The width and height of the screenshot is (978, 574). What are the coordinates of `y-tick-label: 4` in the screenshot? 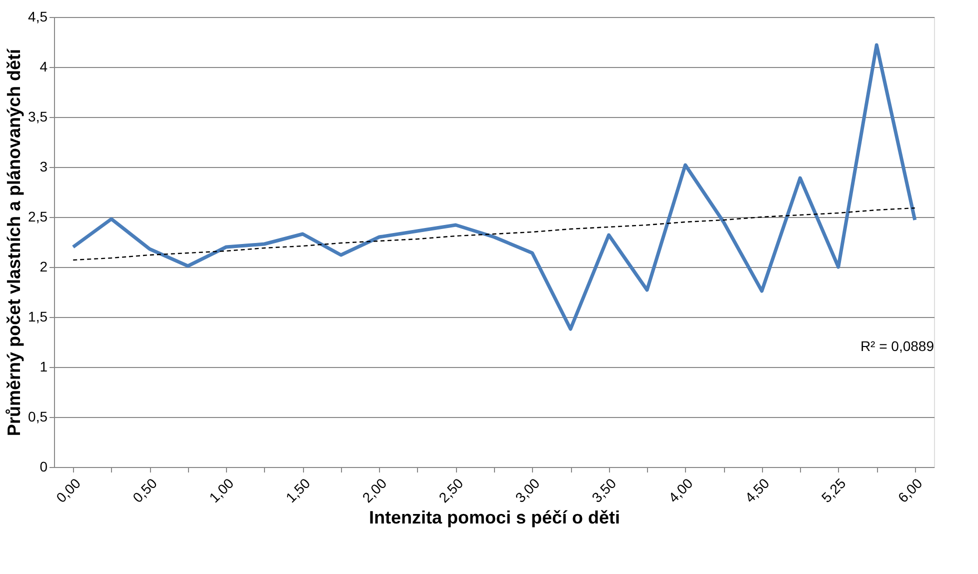 It's located at (44, 66).